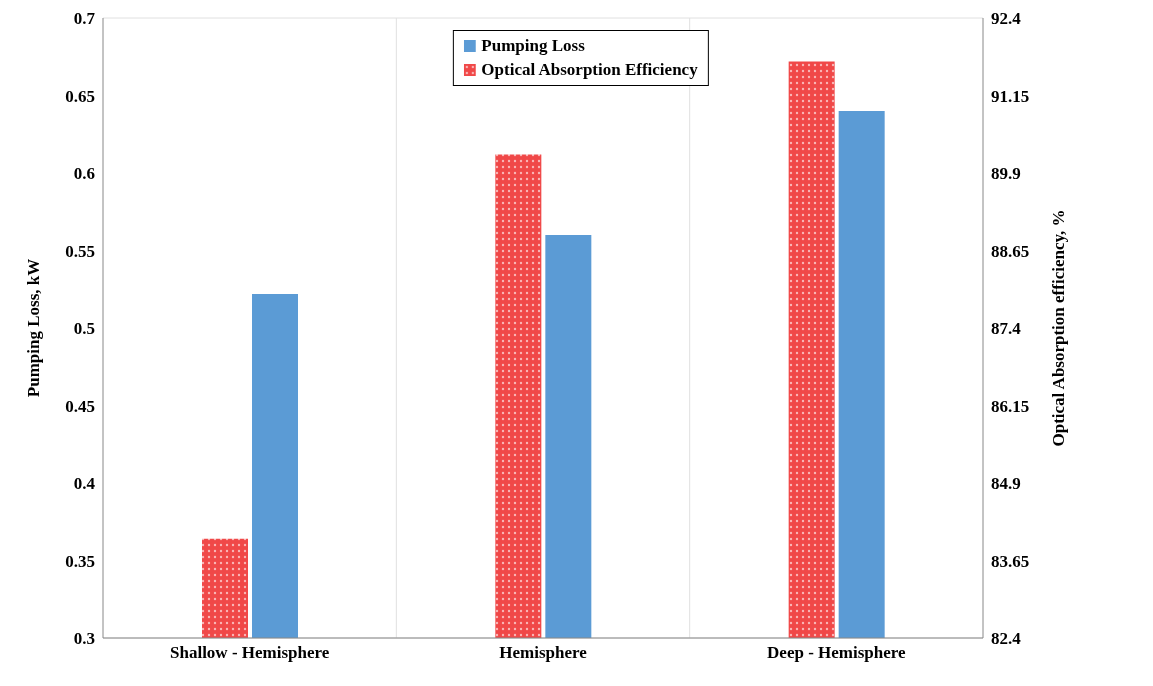 The width and height of the screenshot is (1153, 686). What do you see at coordinates (80, 406) in the screenshot?
I see `y-tick-label: 0.45` at bounding box center [80, 406].